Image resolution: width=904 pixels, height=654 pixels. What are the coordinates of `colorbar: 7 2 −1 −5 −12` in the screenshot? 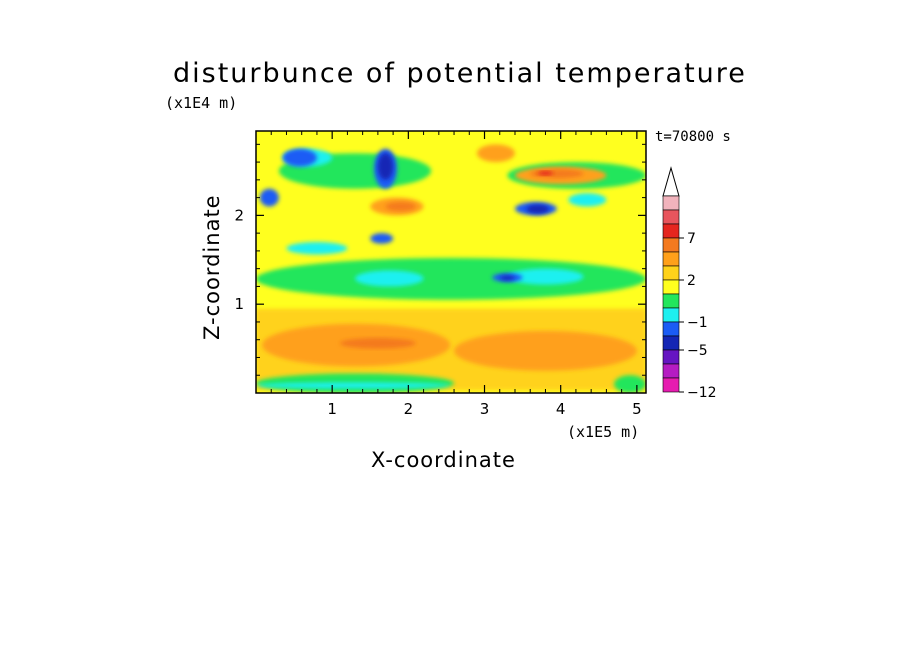 It's located at (689, 283).